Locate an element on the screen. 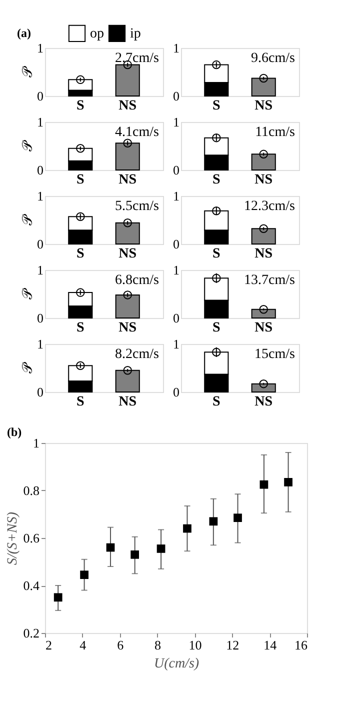 The width and height of the screenshot is (362, 724). chart-title: 15cm/s is located at coordinates (274, 354).